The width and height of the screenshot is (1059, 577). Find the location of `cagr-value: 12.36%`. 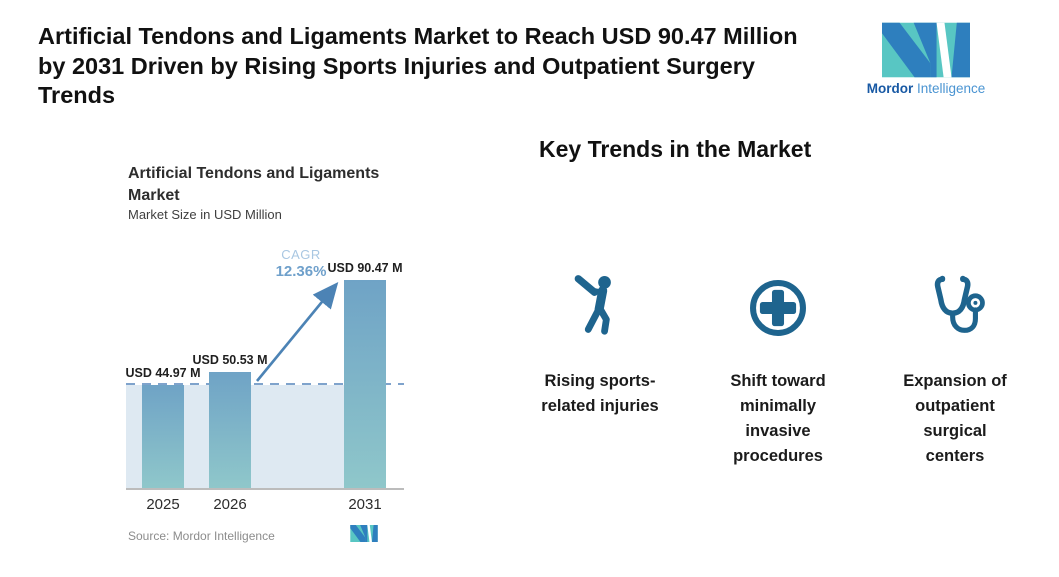

cagr-value: 12.36% is located at coordinates (301, 271).